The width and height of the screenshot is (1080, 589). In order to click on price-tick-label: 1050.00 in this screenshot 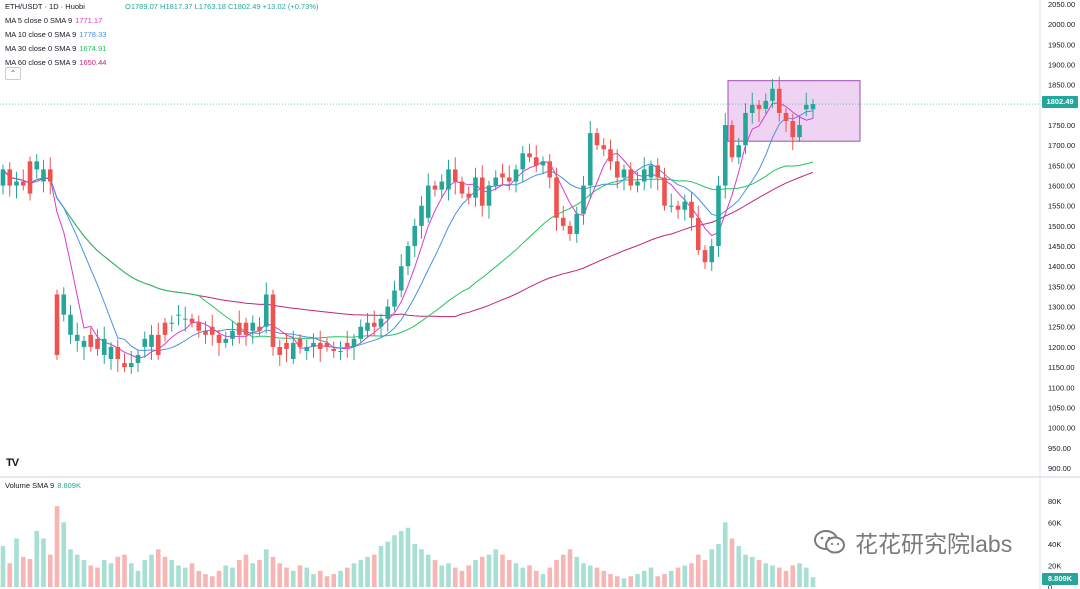, I will do `click(1061, 407)`.